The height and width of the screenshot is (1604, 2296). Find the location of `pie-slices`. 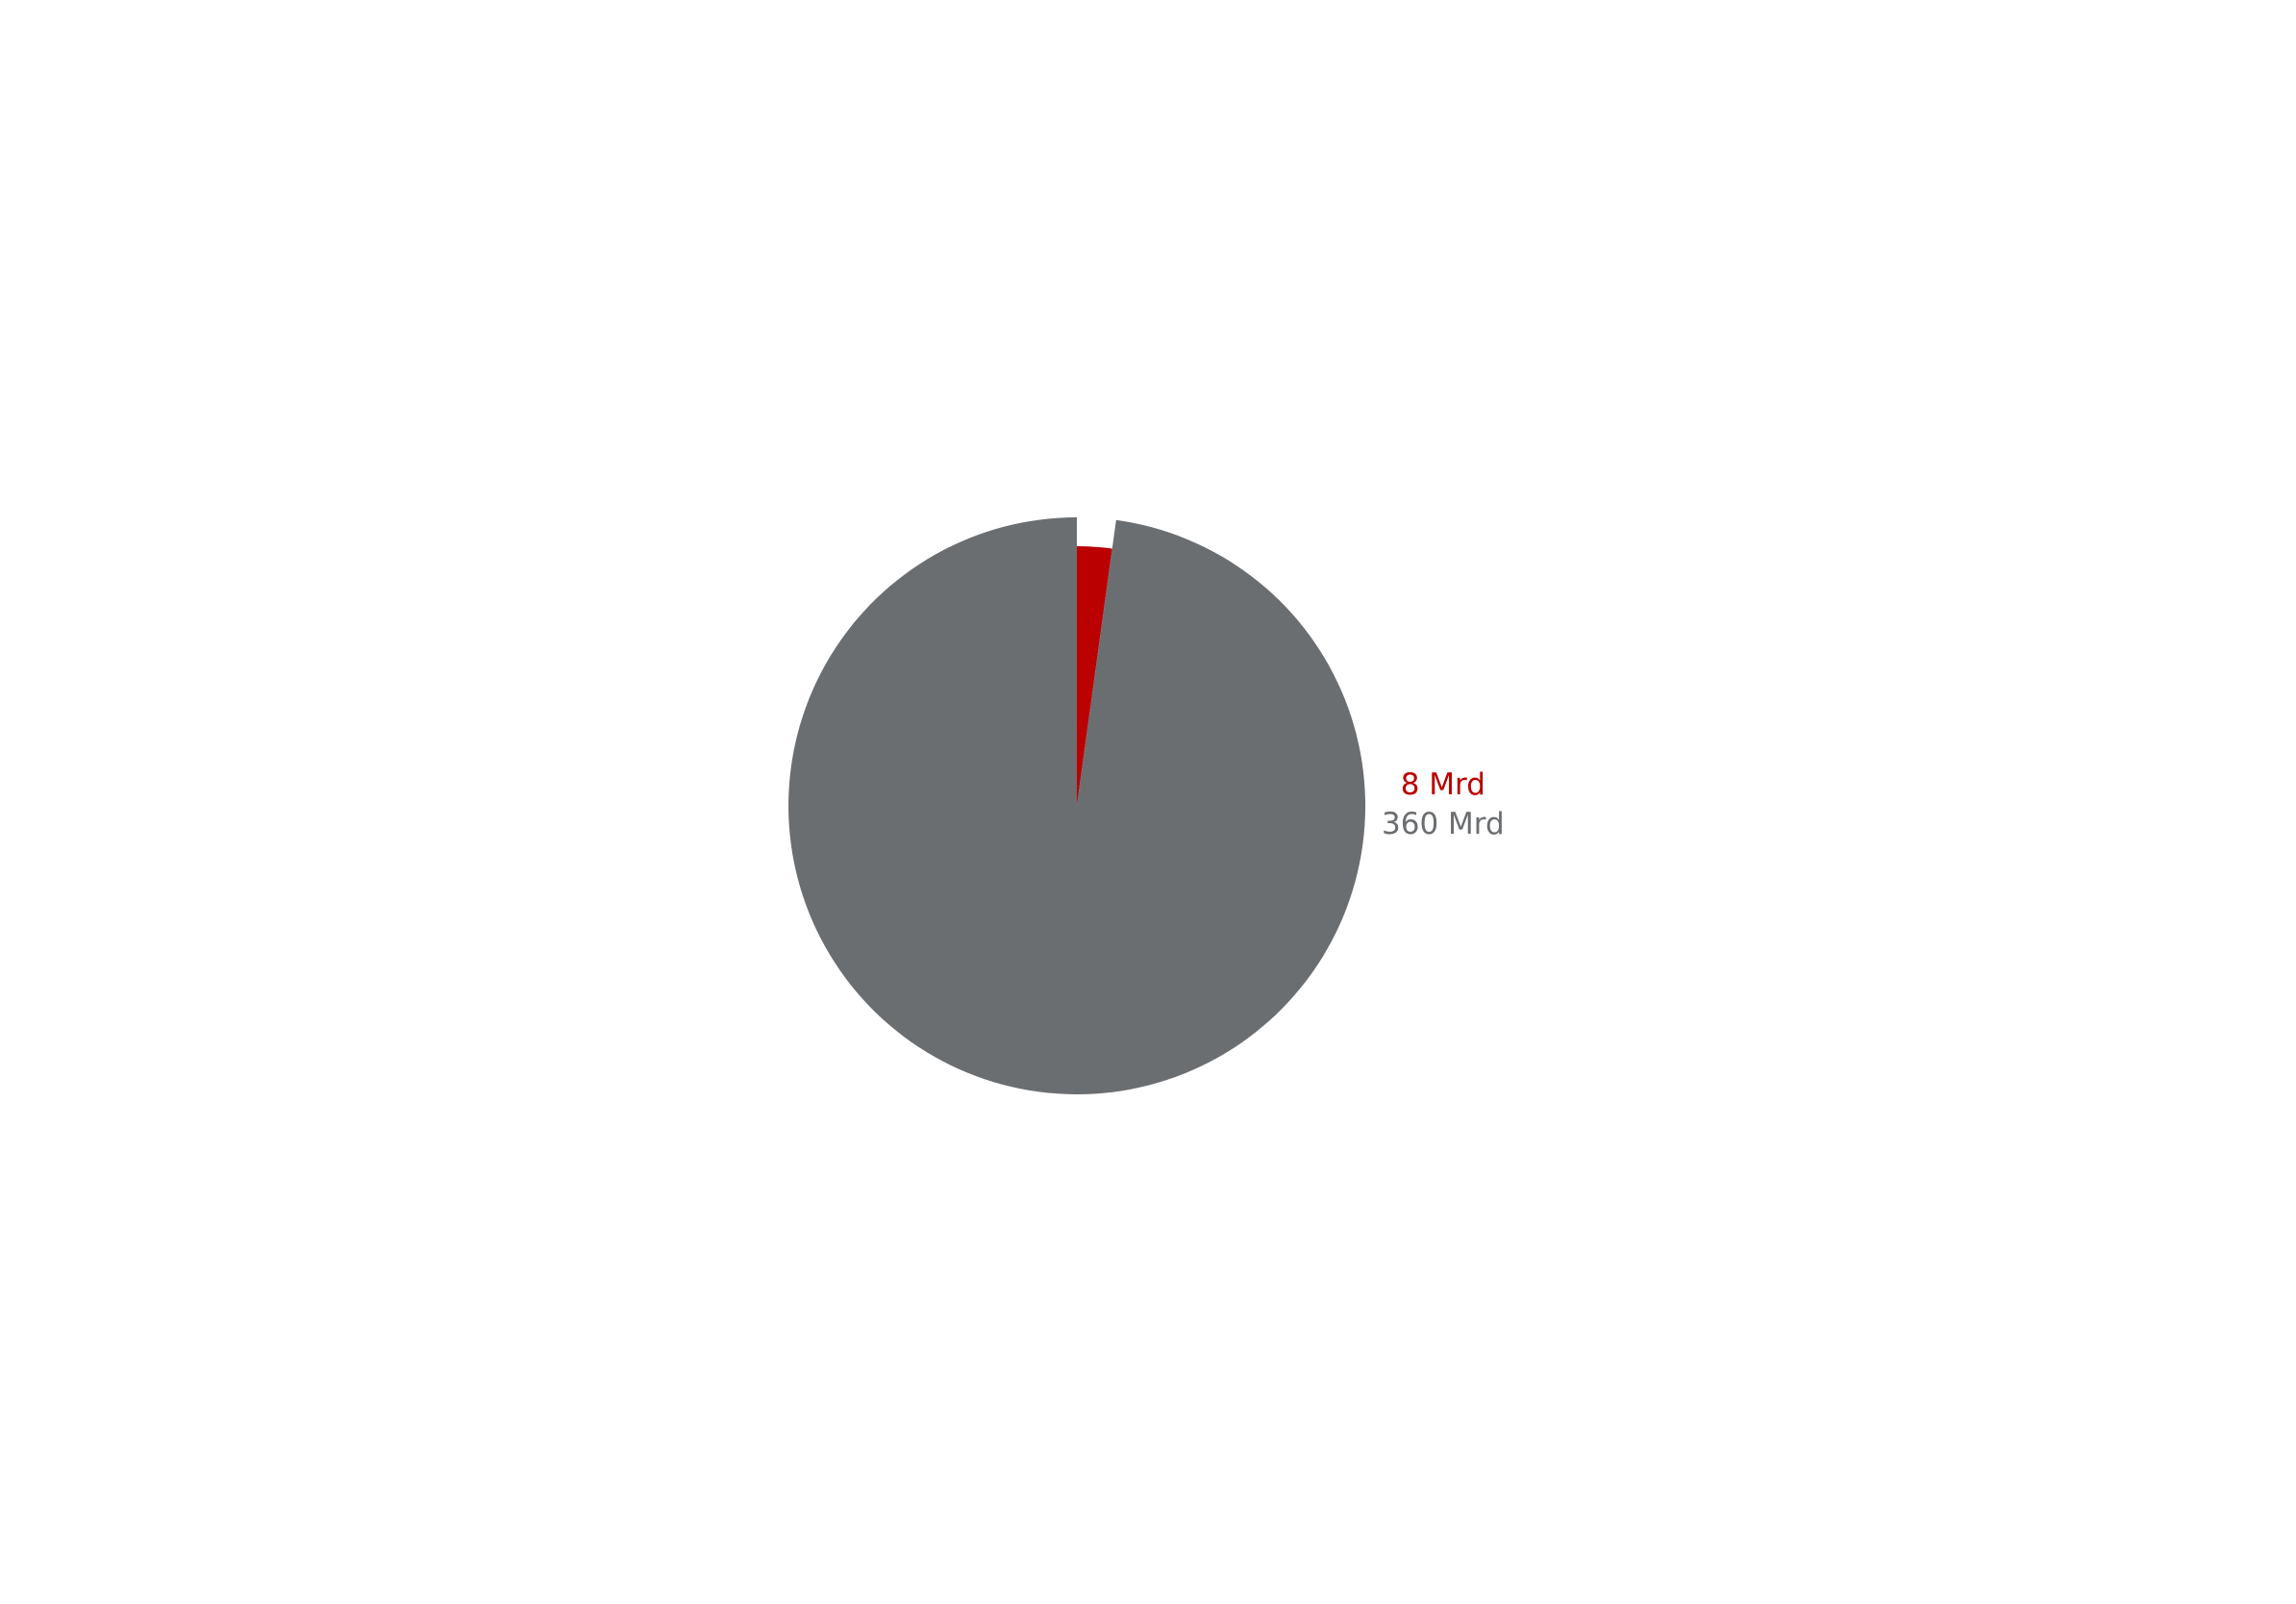

pie-slices is located at coordinates (1077, 805).